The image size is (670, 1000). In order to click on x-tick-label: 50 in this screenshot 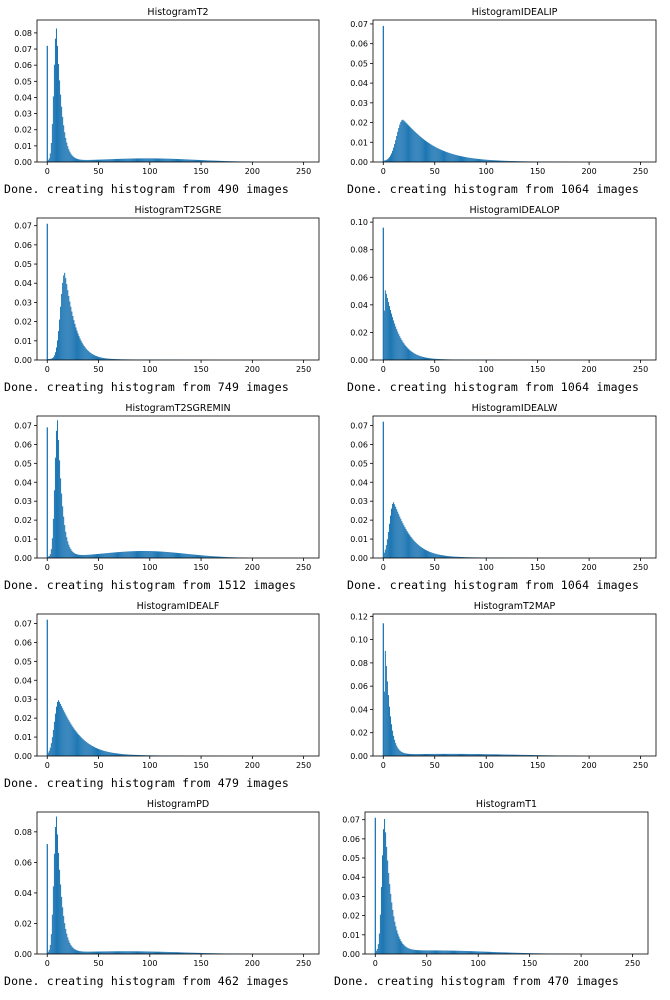, I will do `click(98, 171)`.